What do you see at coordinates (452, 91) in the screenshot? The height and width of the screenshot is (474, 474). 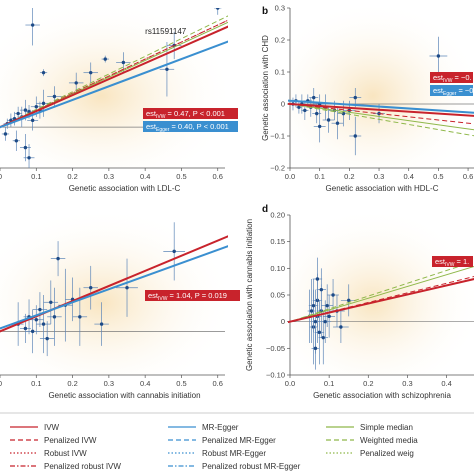 I see `estimate-box-egger: estEgger = −0.` at bounding box center [452, 91].